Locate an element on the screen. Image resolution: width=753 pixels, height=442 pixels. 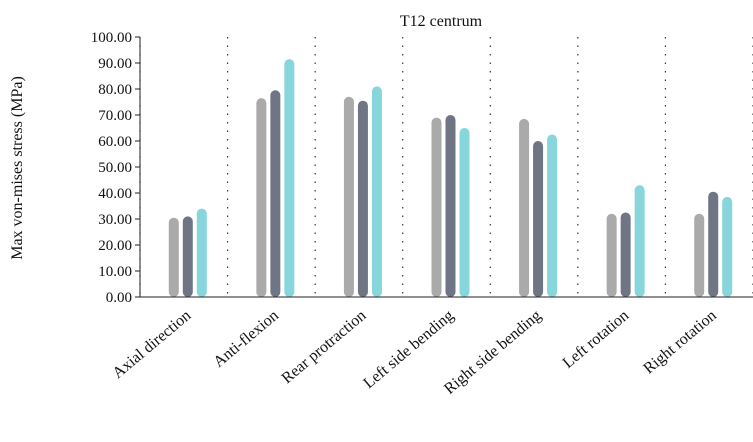
x-category-label: Anti-flexion is located at coordinates (246, 339).